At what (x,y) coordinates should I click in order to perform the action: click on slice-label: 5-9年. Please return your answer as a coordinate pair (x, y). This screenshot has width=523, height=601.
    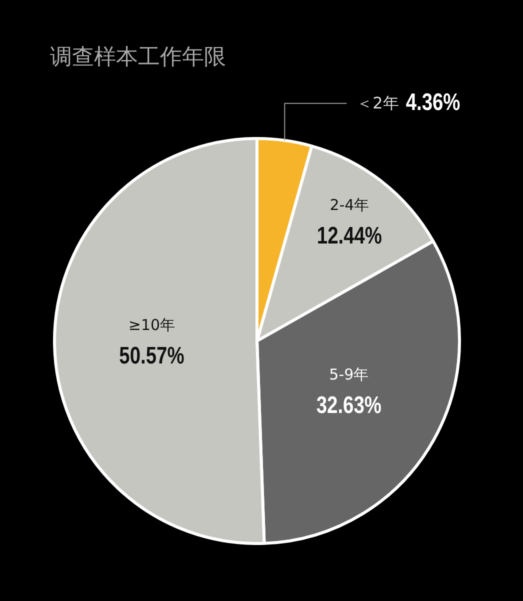
    Looking at the image, I should click on (349, 374).